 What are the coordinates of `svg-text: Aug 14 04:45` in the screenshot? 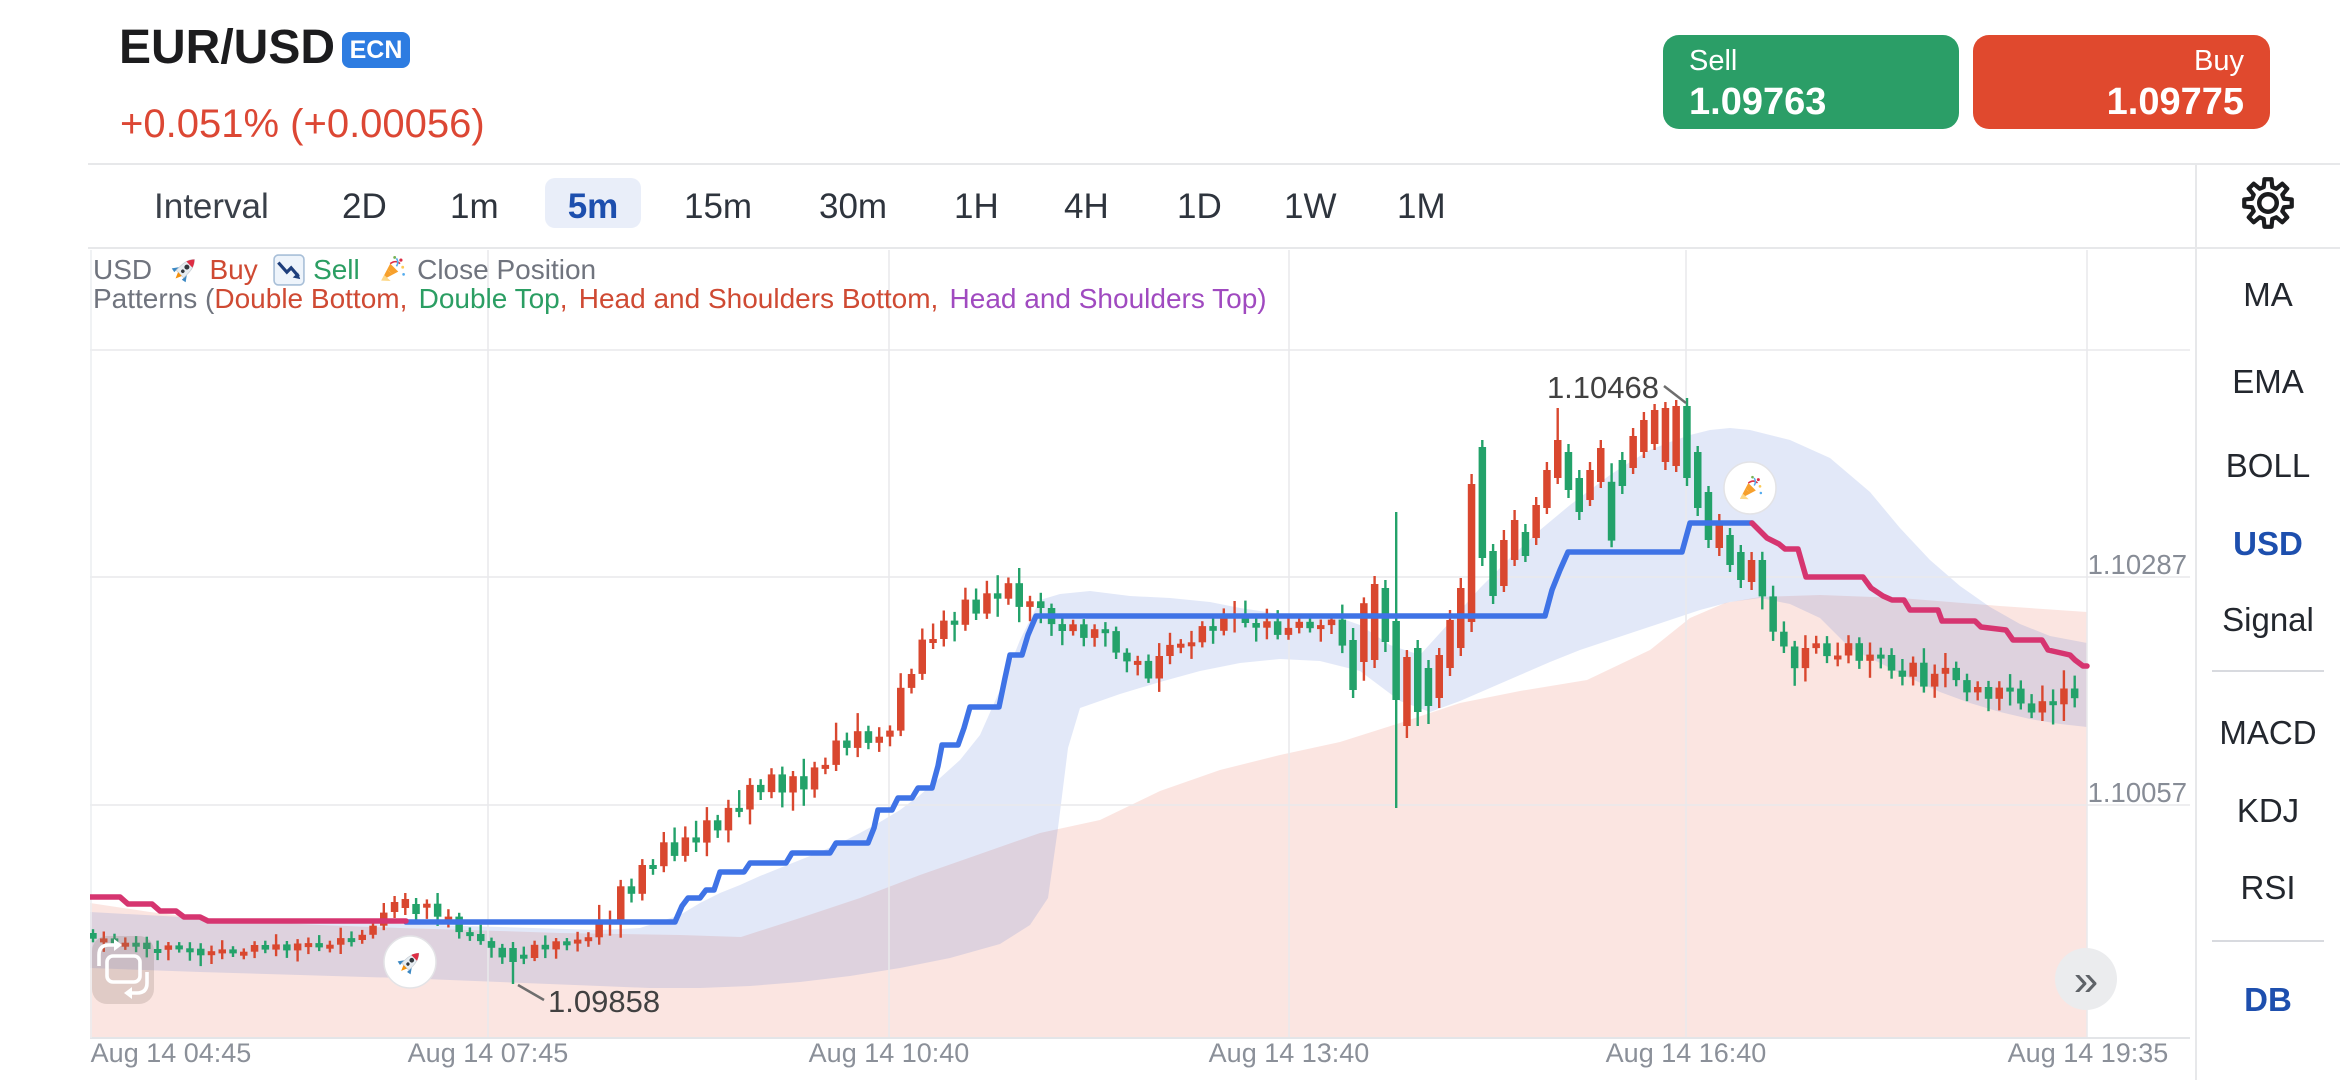 It's located at (171, 1053).